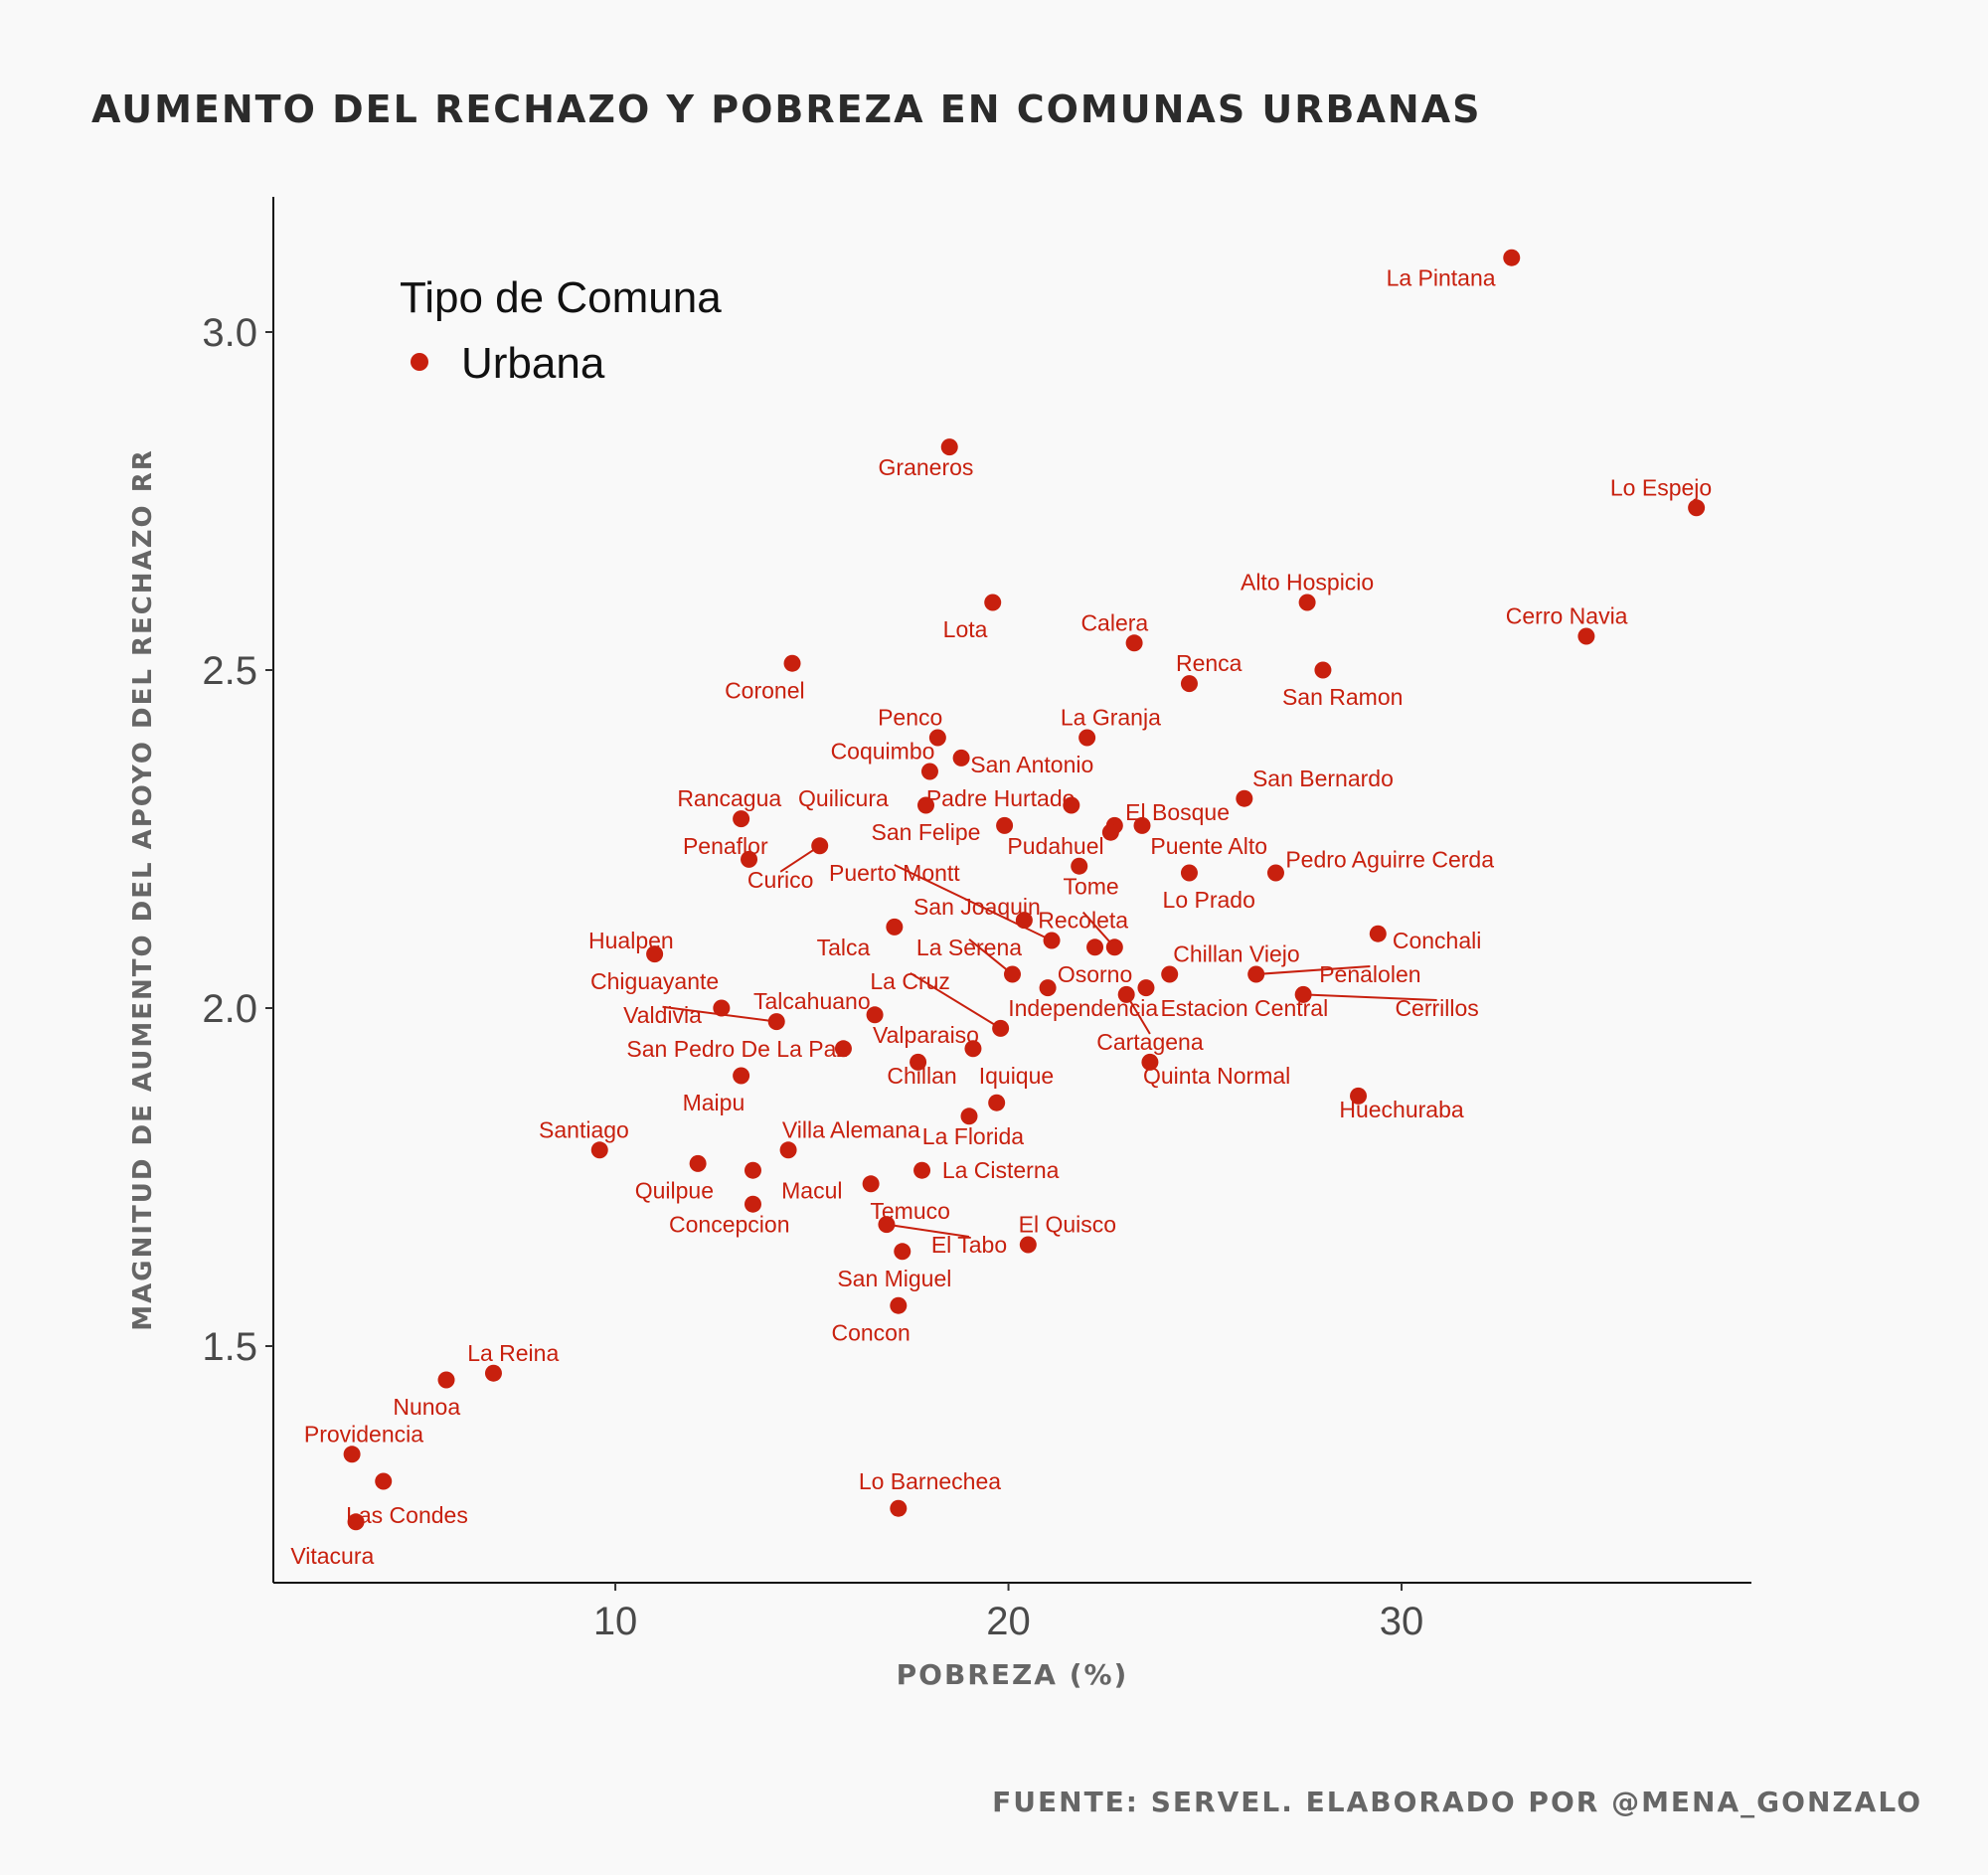 The image size is (1988, 1875). Describe the element at coordinates (921, 1076) in the screenshot. I see `point-label: Chillan` at that location.